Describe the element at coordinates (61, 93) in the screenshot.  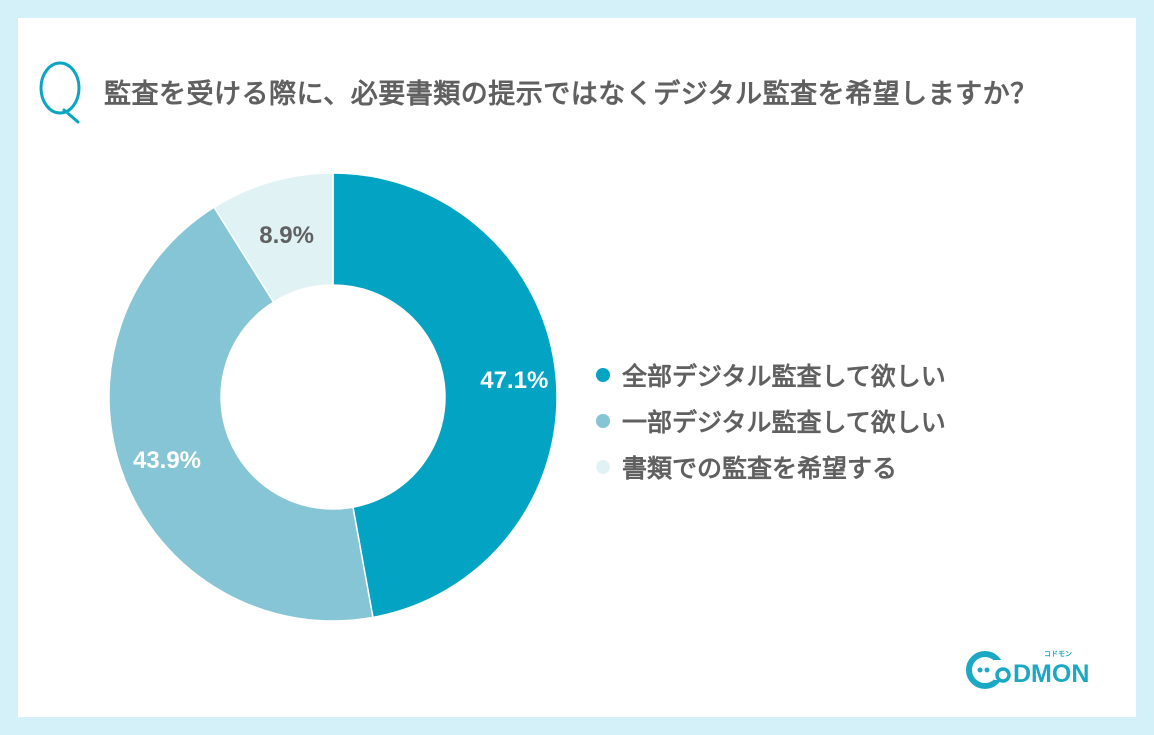
I see `question-q-icon` at that location.